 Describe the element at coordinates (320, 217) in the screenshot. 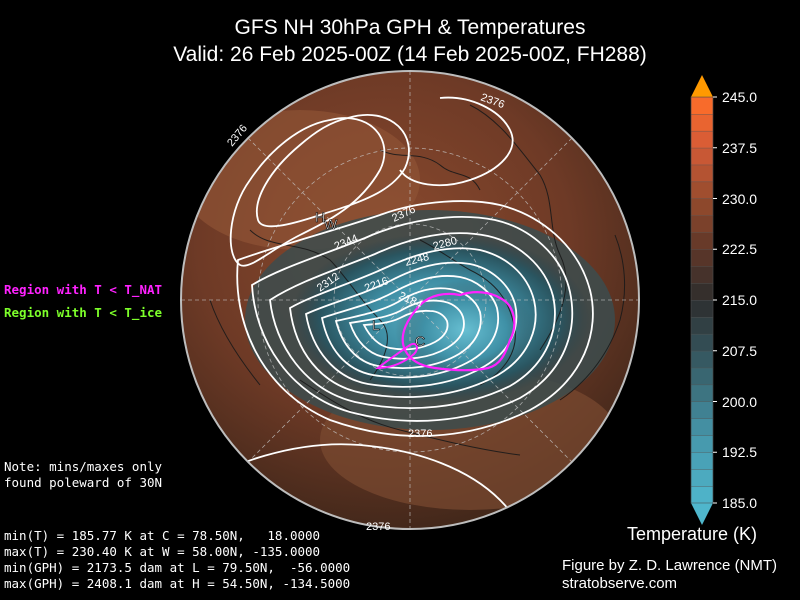

I see `marker-h: H` at that location.